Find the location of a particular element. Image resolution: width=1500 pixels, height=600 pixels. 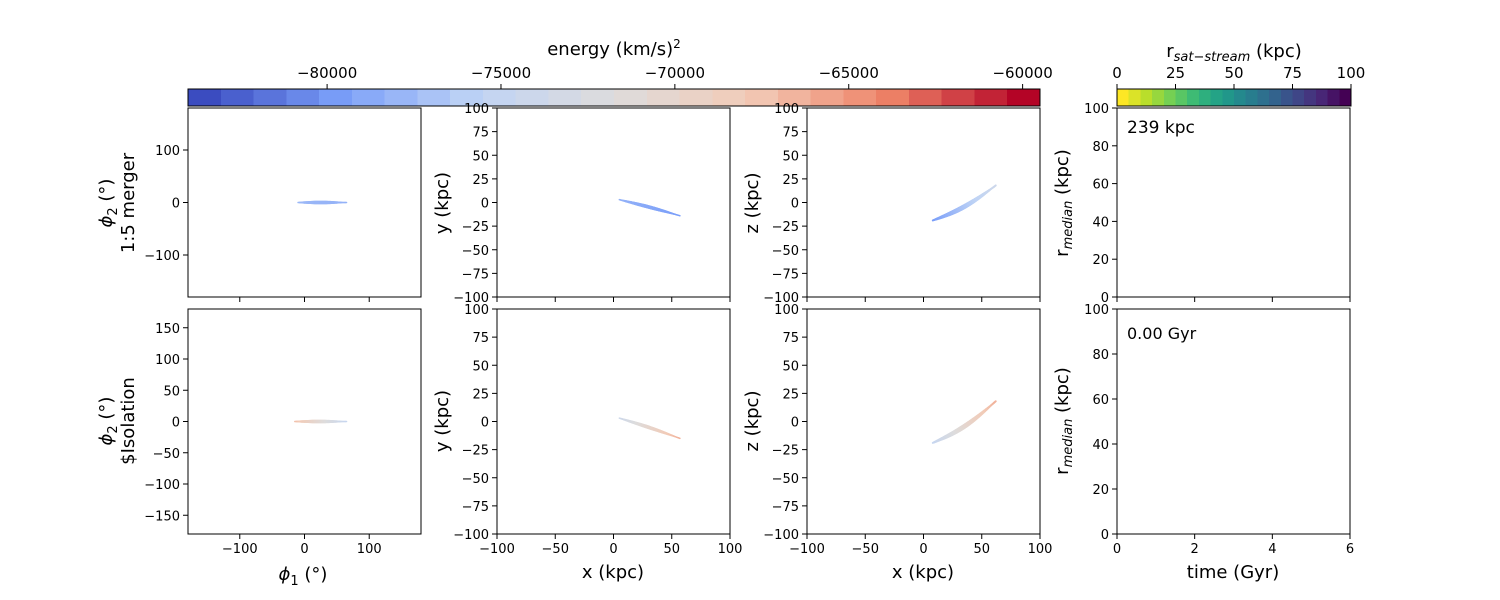

energy-colorbar-label: energy (km/s)2 is located at coordinates (614, 48).